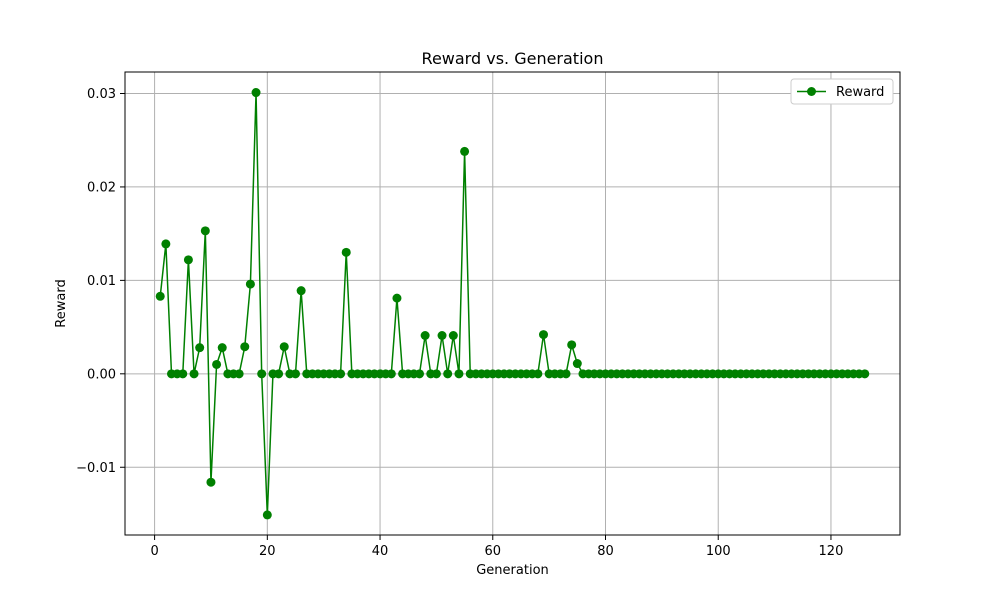 The height and width of the screenshot is (600, 1000). What do you see at coordinates (267, 551) in the screenshot?
I see `x-tick-label: 20` at bounding box center [267, 551].